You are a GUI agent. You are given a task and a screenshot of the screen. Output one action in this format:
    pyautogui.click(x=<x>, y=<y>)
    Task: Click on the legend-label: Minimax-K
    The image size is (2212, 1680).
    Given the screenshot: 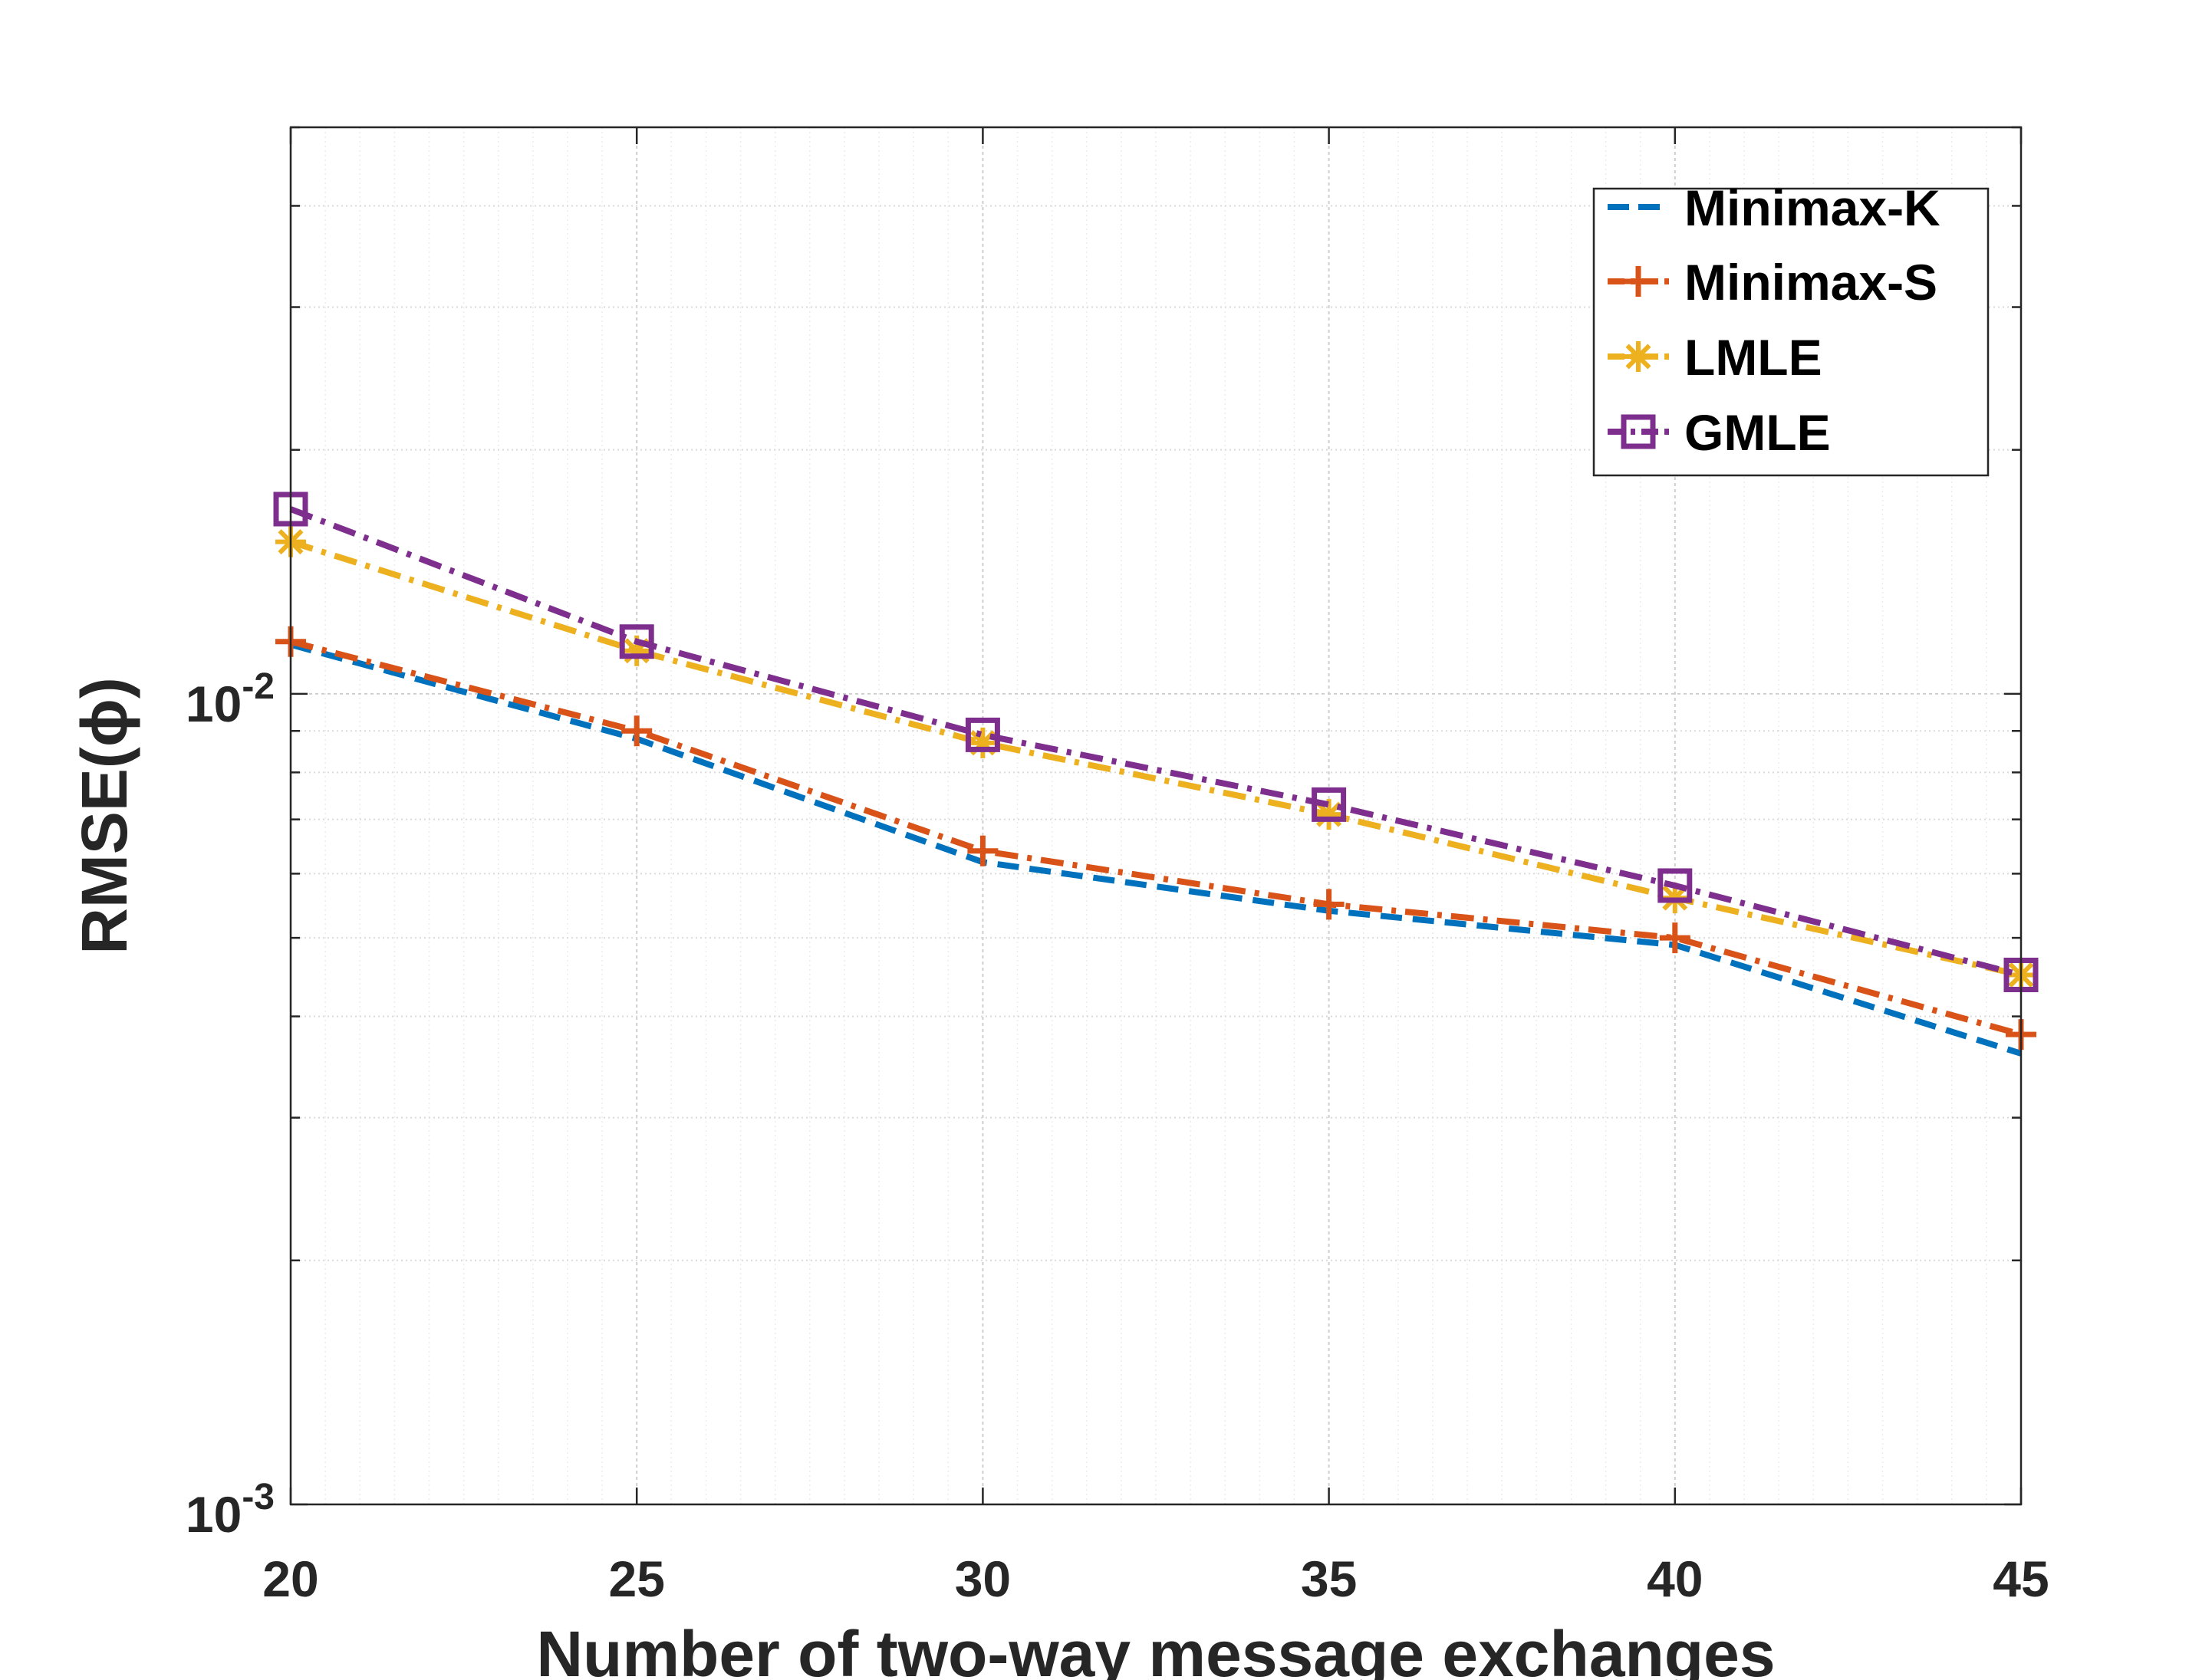 What is the action you would take?
    pyautogui.click(x=1812, y=207)
    